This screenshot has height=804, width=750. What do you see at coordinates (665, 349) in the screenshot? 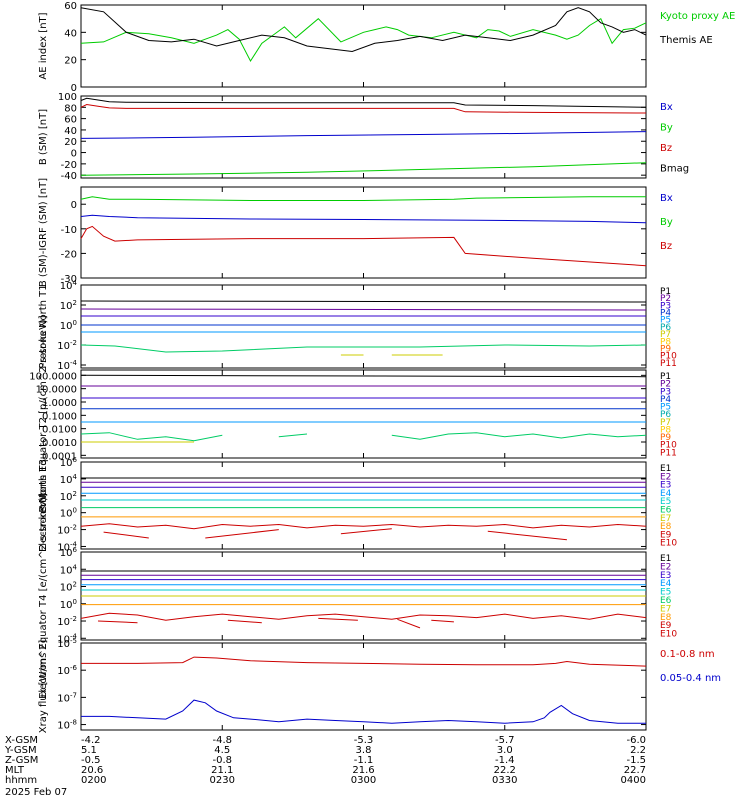
I see `legend-label: P9` at bounding box center [665, 349].